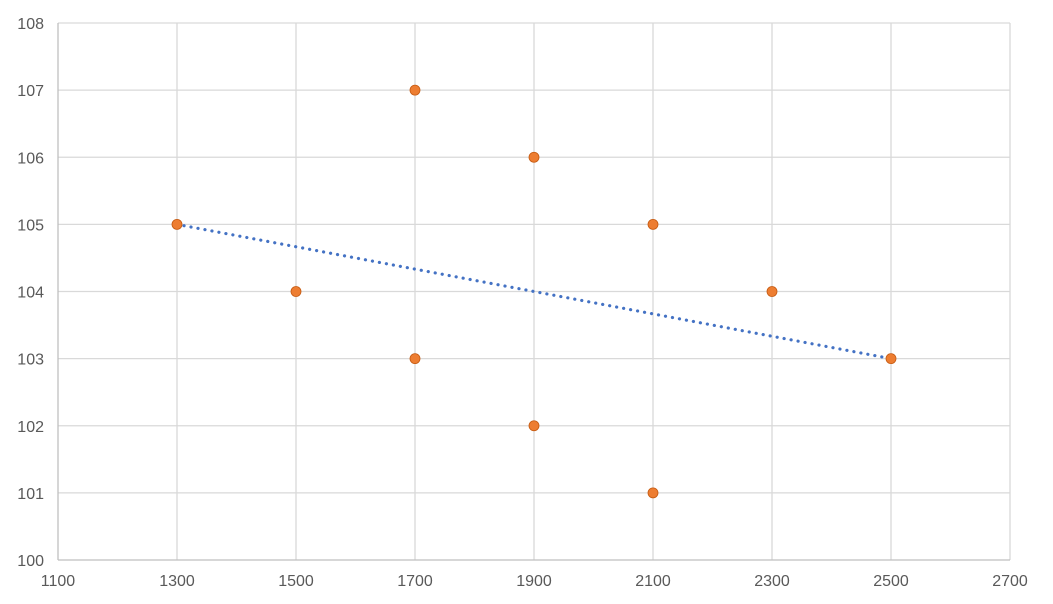 This screenshot has width=1053, height=604. Describe the element at coordinates (30, 561) in the screenshot. I see `y-tick-label: 100` at that location.